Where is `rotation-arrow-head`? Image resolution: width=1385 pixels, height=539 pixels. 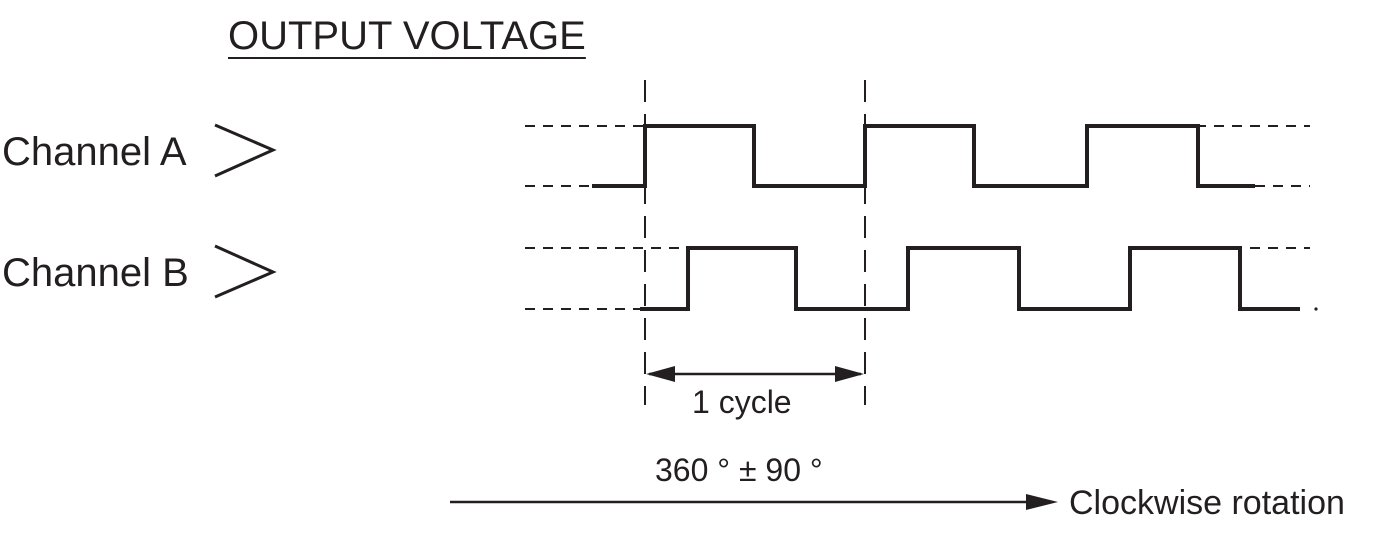
rotation-arrow-head is located at coordinates (1042, 502).